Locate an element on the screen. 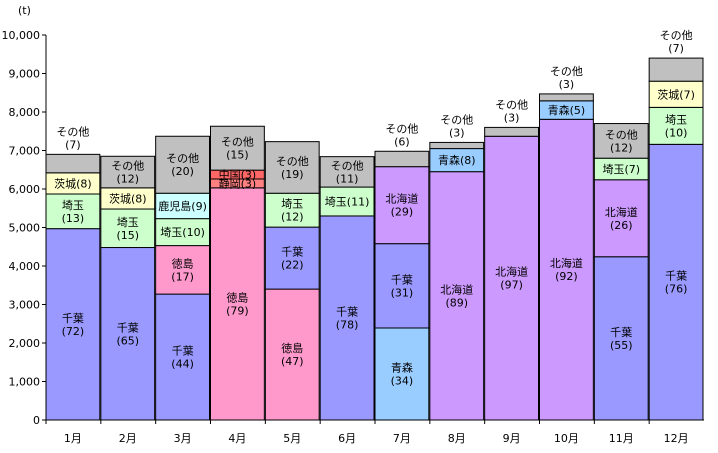 This screenshot has width=718, height=453. segment-label: その他(19) is located at coordinates (292, 168).